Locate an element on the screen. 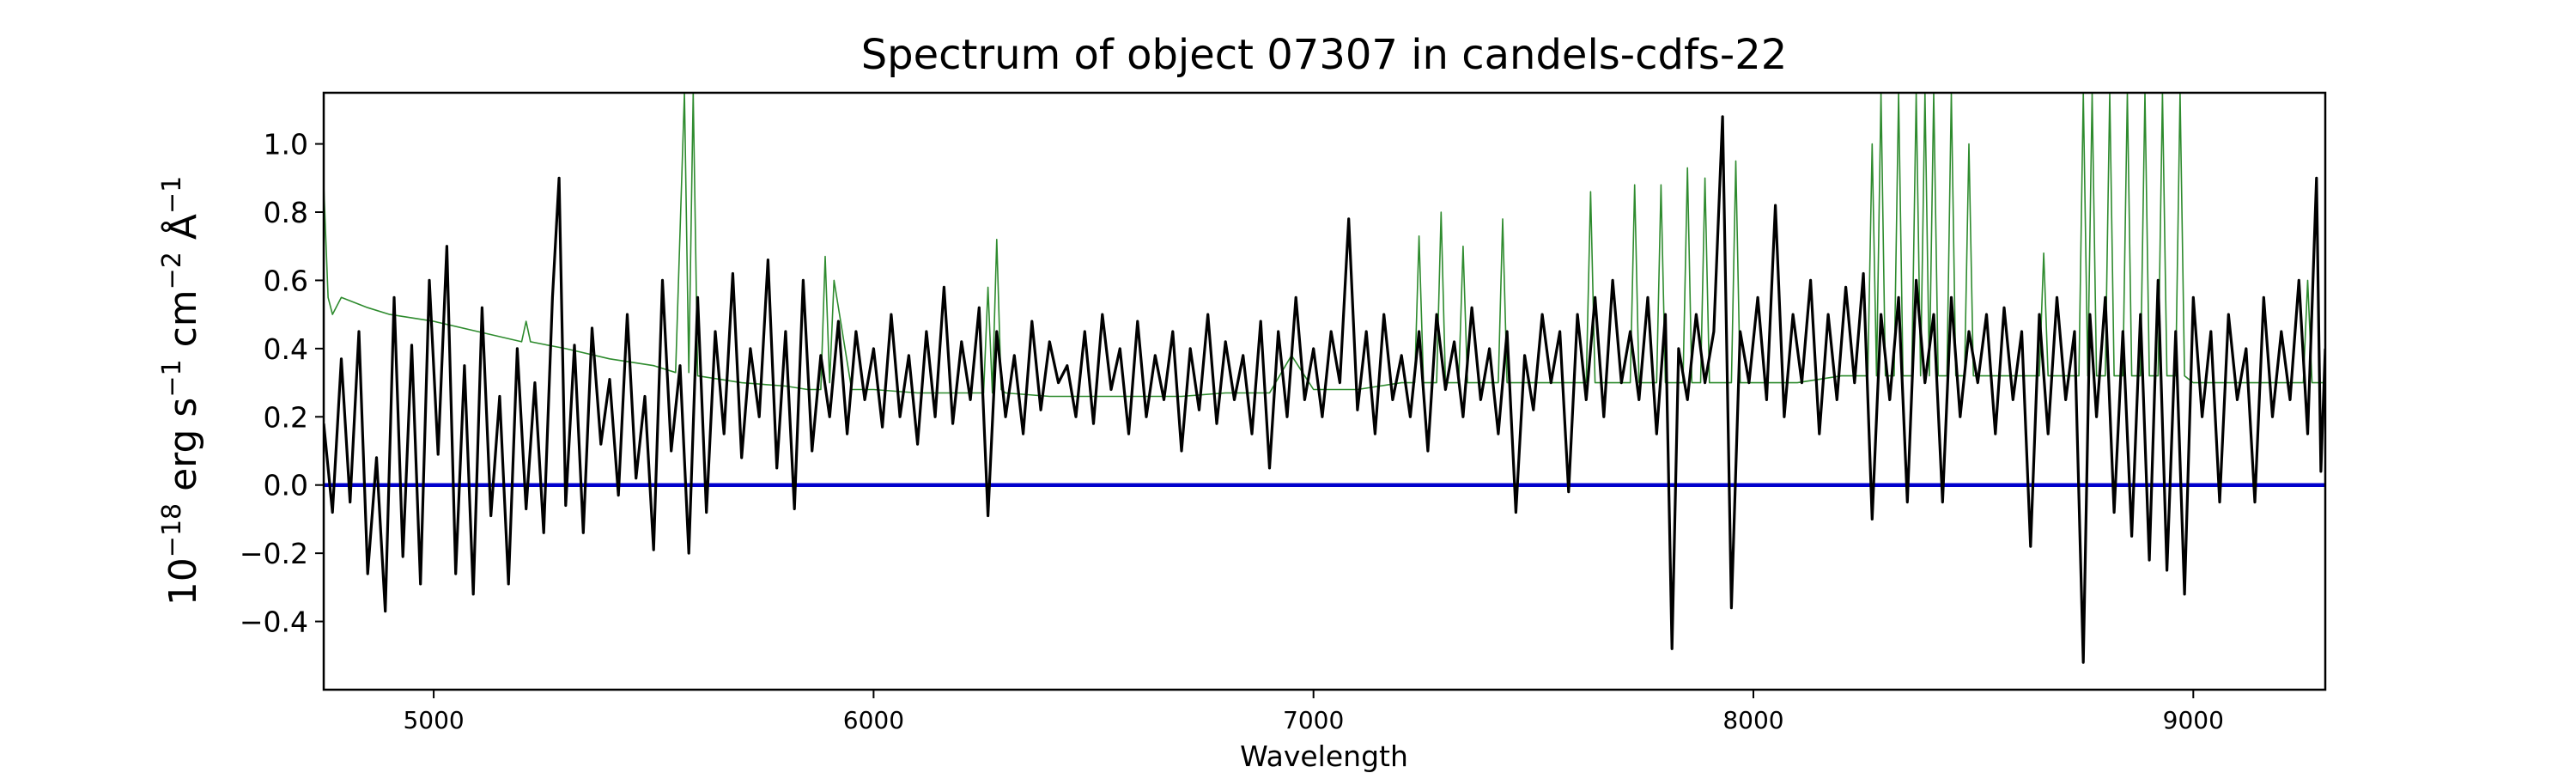 Image resolution: width=2576 pixels, height=773 pixels. y-axis-label-unit1: erg s is located at coordinates (183, 450).